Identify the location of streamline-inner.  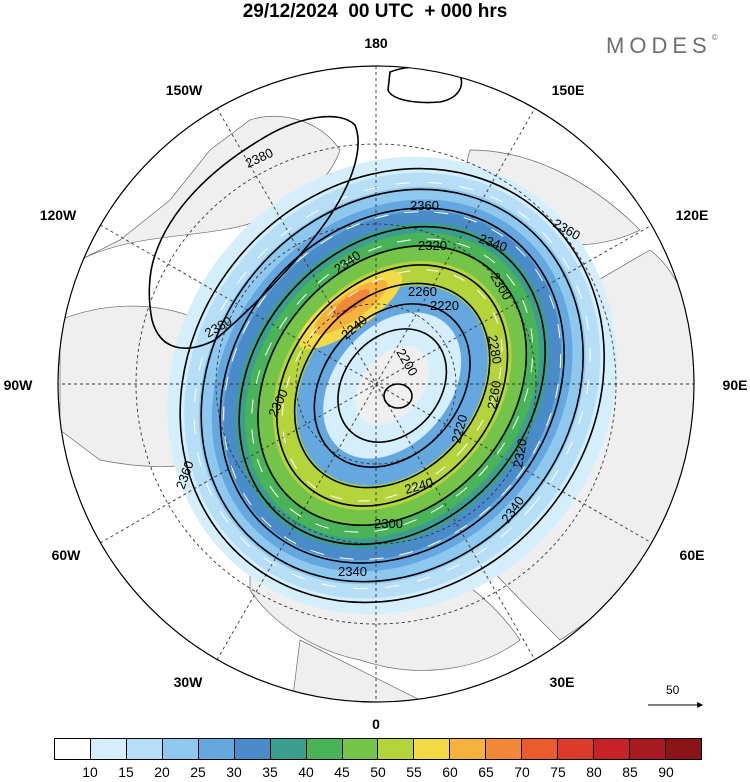
(392, 385).